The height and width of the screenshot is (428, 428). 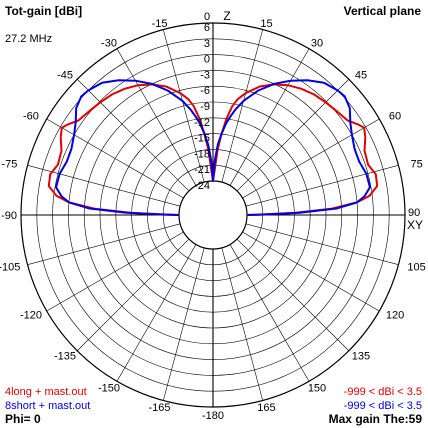 I want to click on radial-tick-label: 3, so click(x=207, y=44).